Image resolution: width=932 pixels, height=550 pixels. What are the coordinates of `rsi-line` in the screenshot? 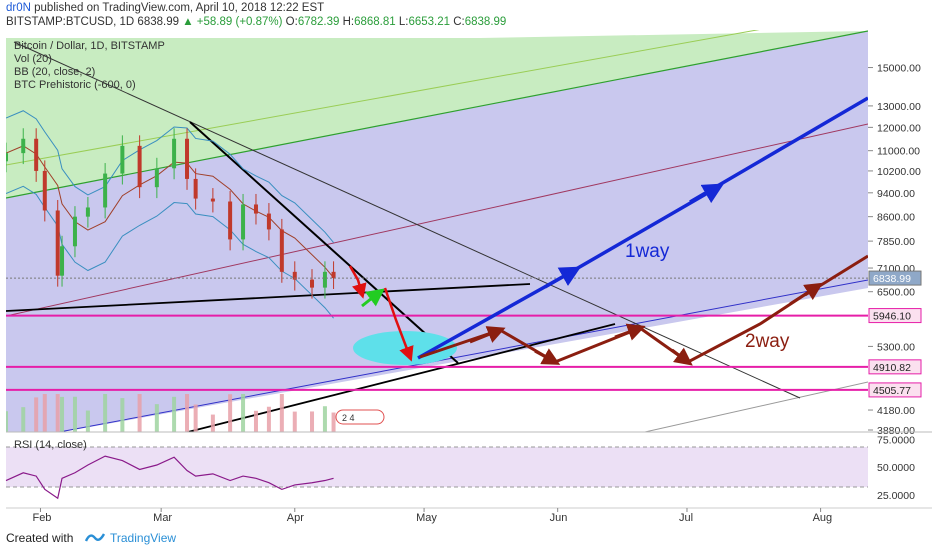 It's located at (169, 477).